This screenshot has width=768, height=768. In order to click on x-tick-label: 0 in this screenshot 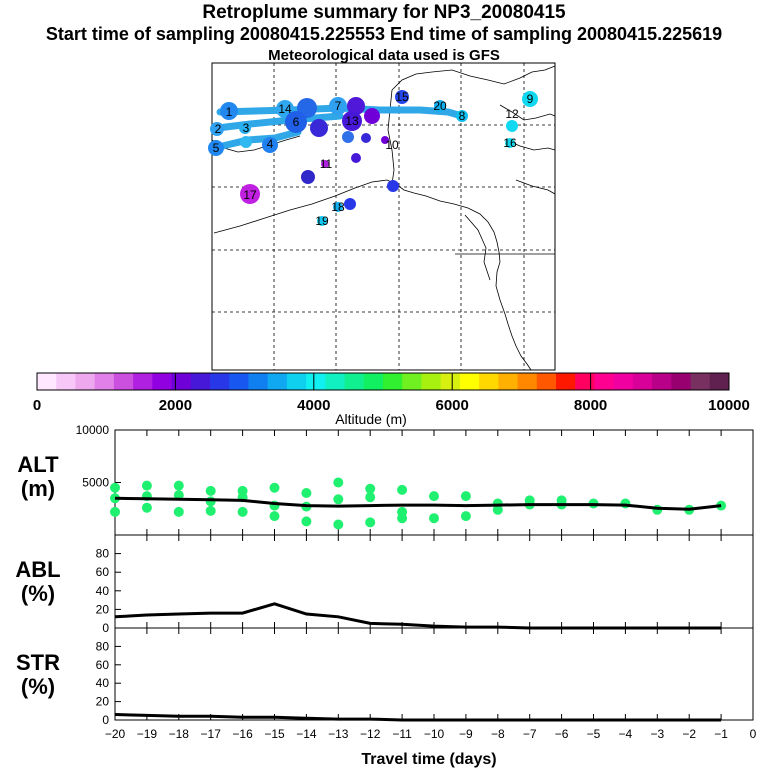, I will do `click(753, 734)`.